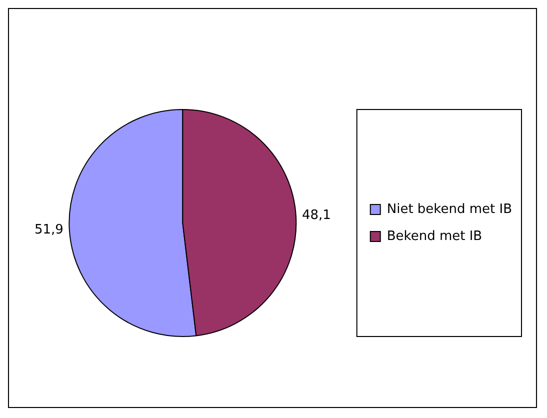 This screenshot has width=547, height=418. Describe the element at coordinates (316, 216) in the screenshot. I see `data-label: 48,1` at that location.